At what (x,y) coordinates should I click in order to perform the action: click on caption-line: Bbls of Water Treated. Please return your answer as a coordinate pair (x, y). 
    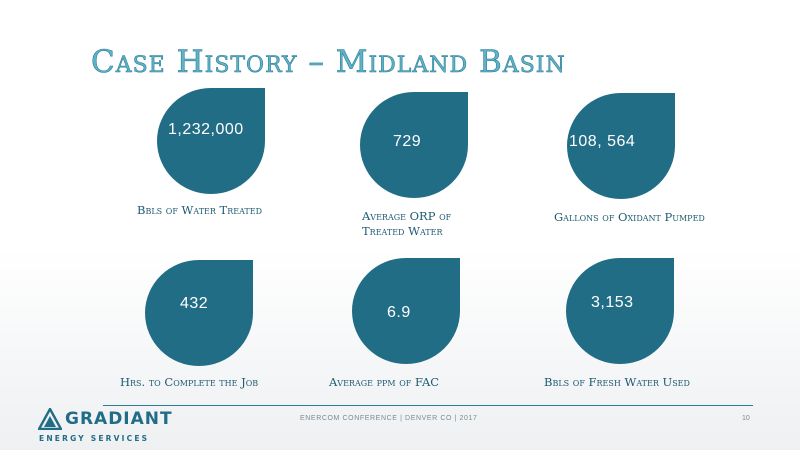
    Looking at the image, I should click on (200, 210).